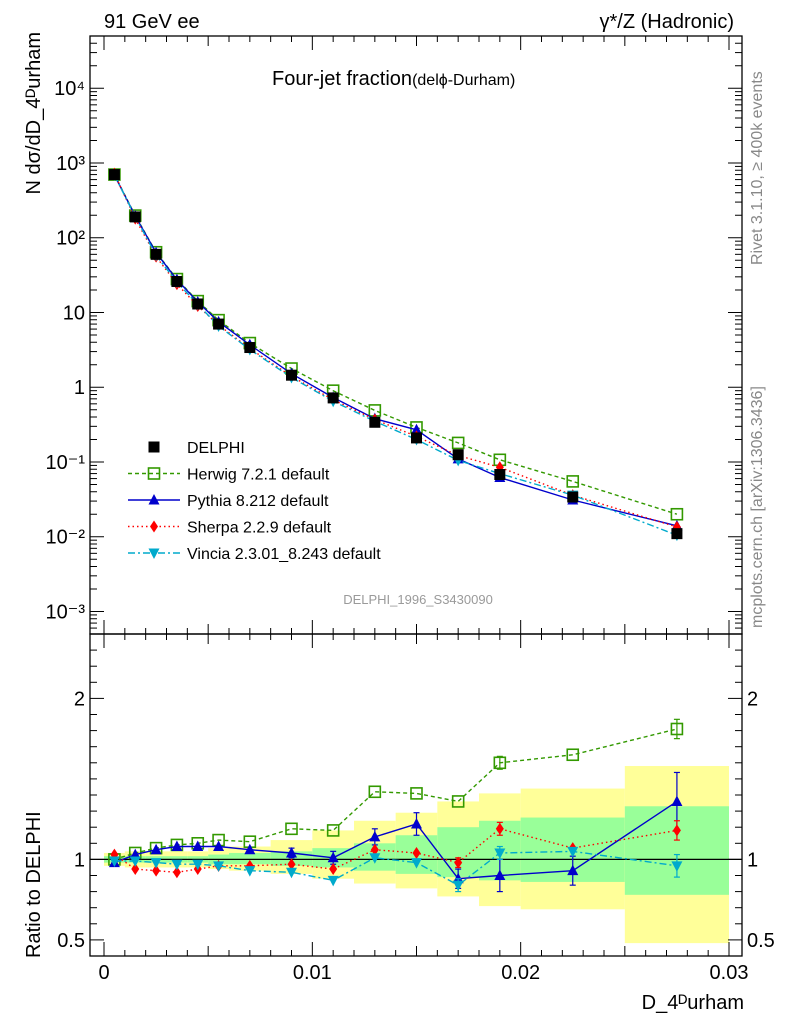 The image size is (786, 1024). Describe the element at coordinates (312, 973) in the screenshot. I see `x-tick-label: 0.01` at that location.